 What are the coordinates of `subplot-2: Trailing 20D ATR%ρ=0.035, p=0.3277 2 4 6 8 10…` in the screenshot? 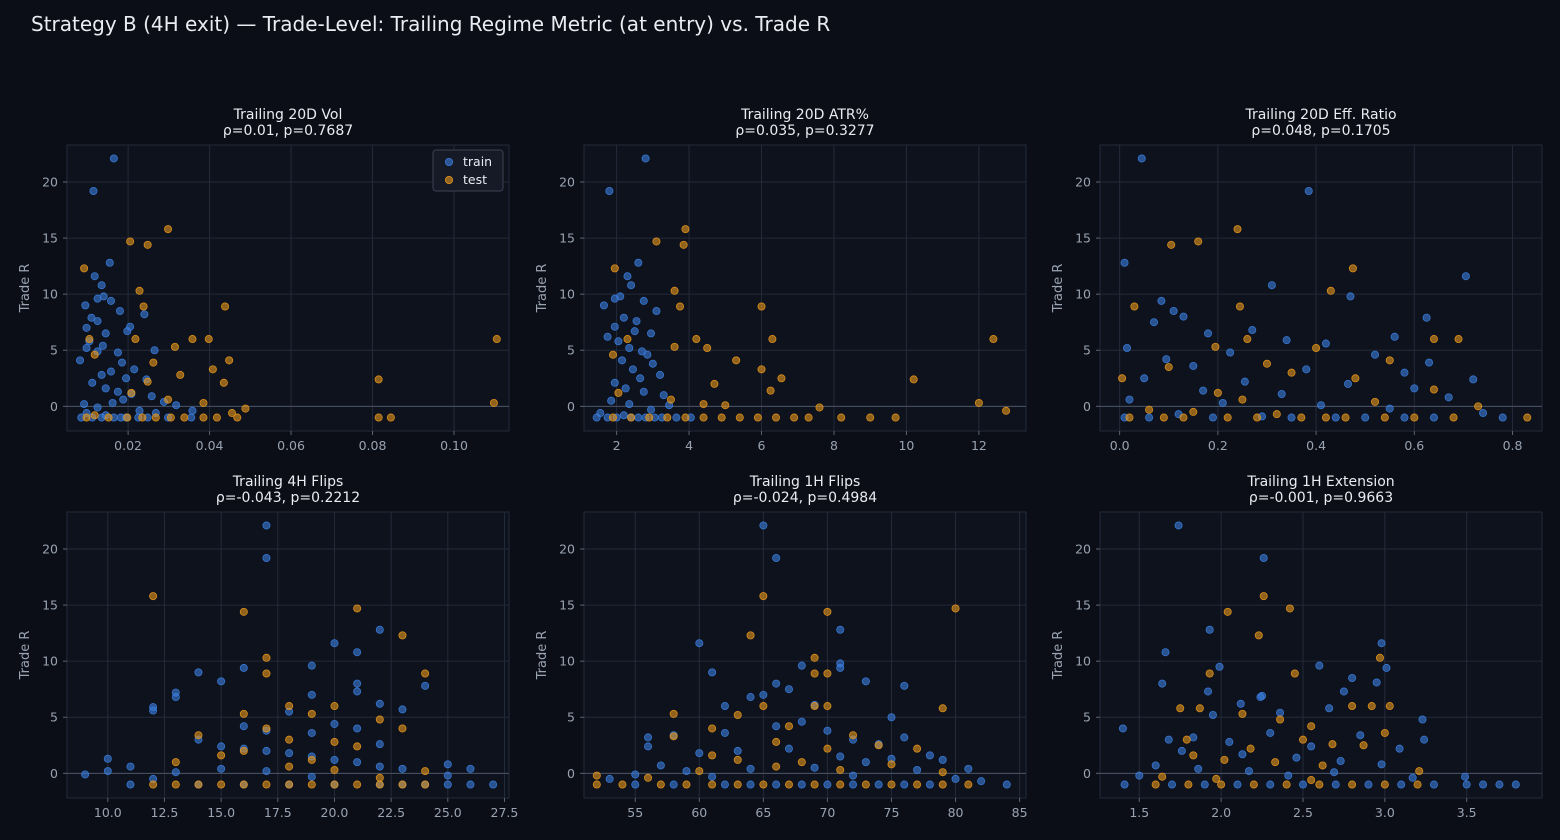 It's located at (781, 280).